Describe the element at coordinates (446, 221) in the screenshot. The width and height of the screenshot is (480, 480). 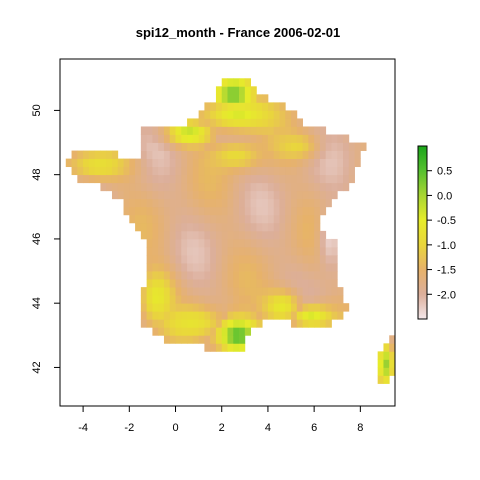
I see `legend-tick-label: -0.5` at that location.